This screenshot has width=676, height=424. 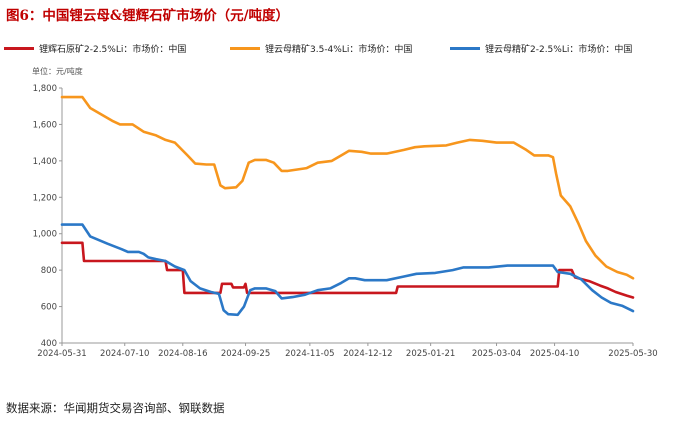 What do you see at coordinates (45, 198) in the screenshot?
I see `y-tick-label: 1,200` at bounding box center [45, 198].